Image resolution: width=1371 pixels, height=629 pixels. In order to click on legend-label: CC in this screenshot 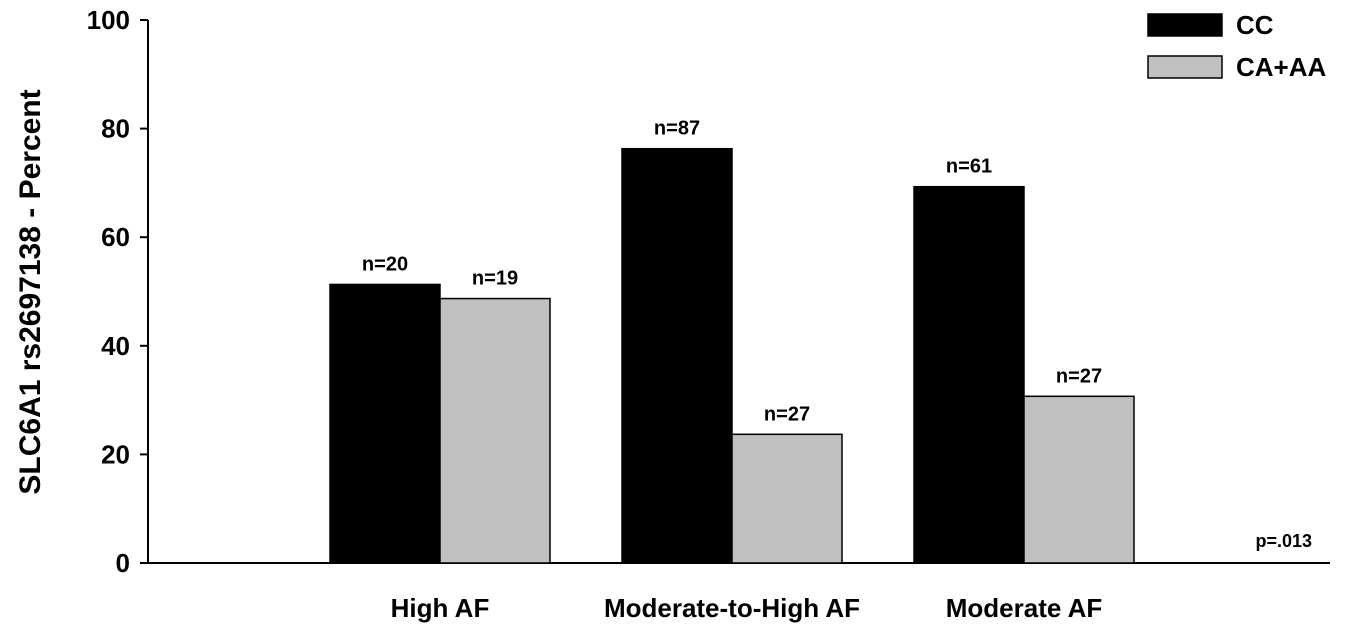, I will do `click(1255, 25)`.